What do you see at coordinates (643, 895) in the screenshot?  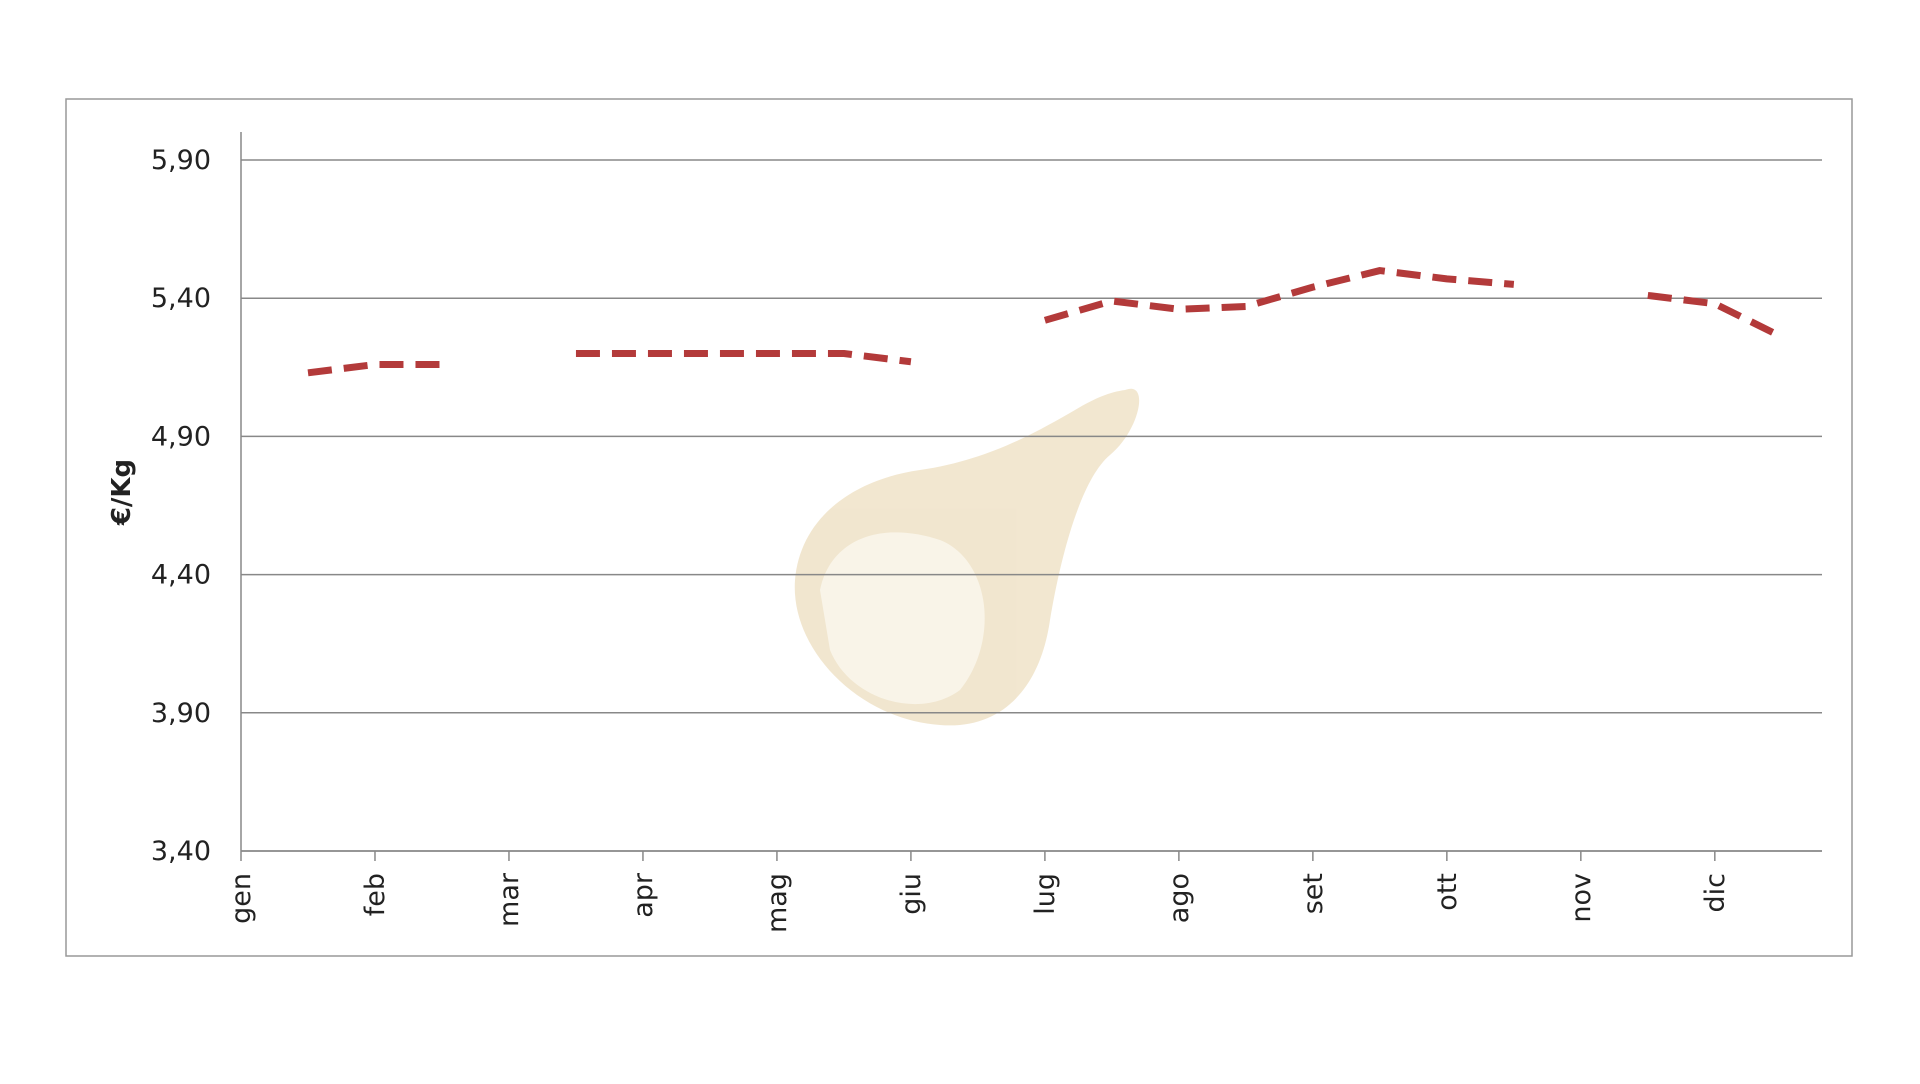 I see `x-tick-label: apr` at bounding box center [643, 895].